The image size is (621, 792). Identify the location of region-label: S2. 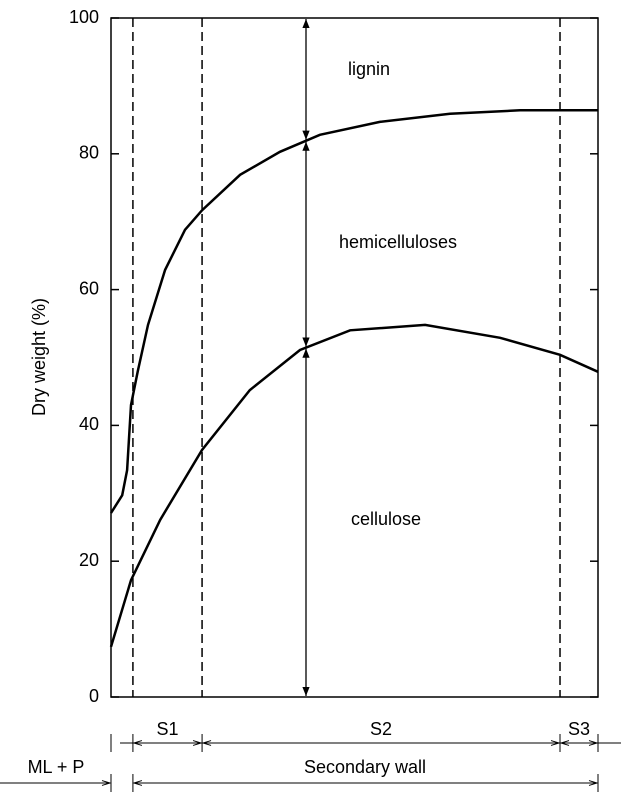
(381, 729).